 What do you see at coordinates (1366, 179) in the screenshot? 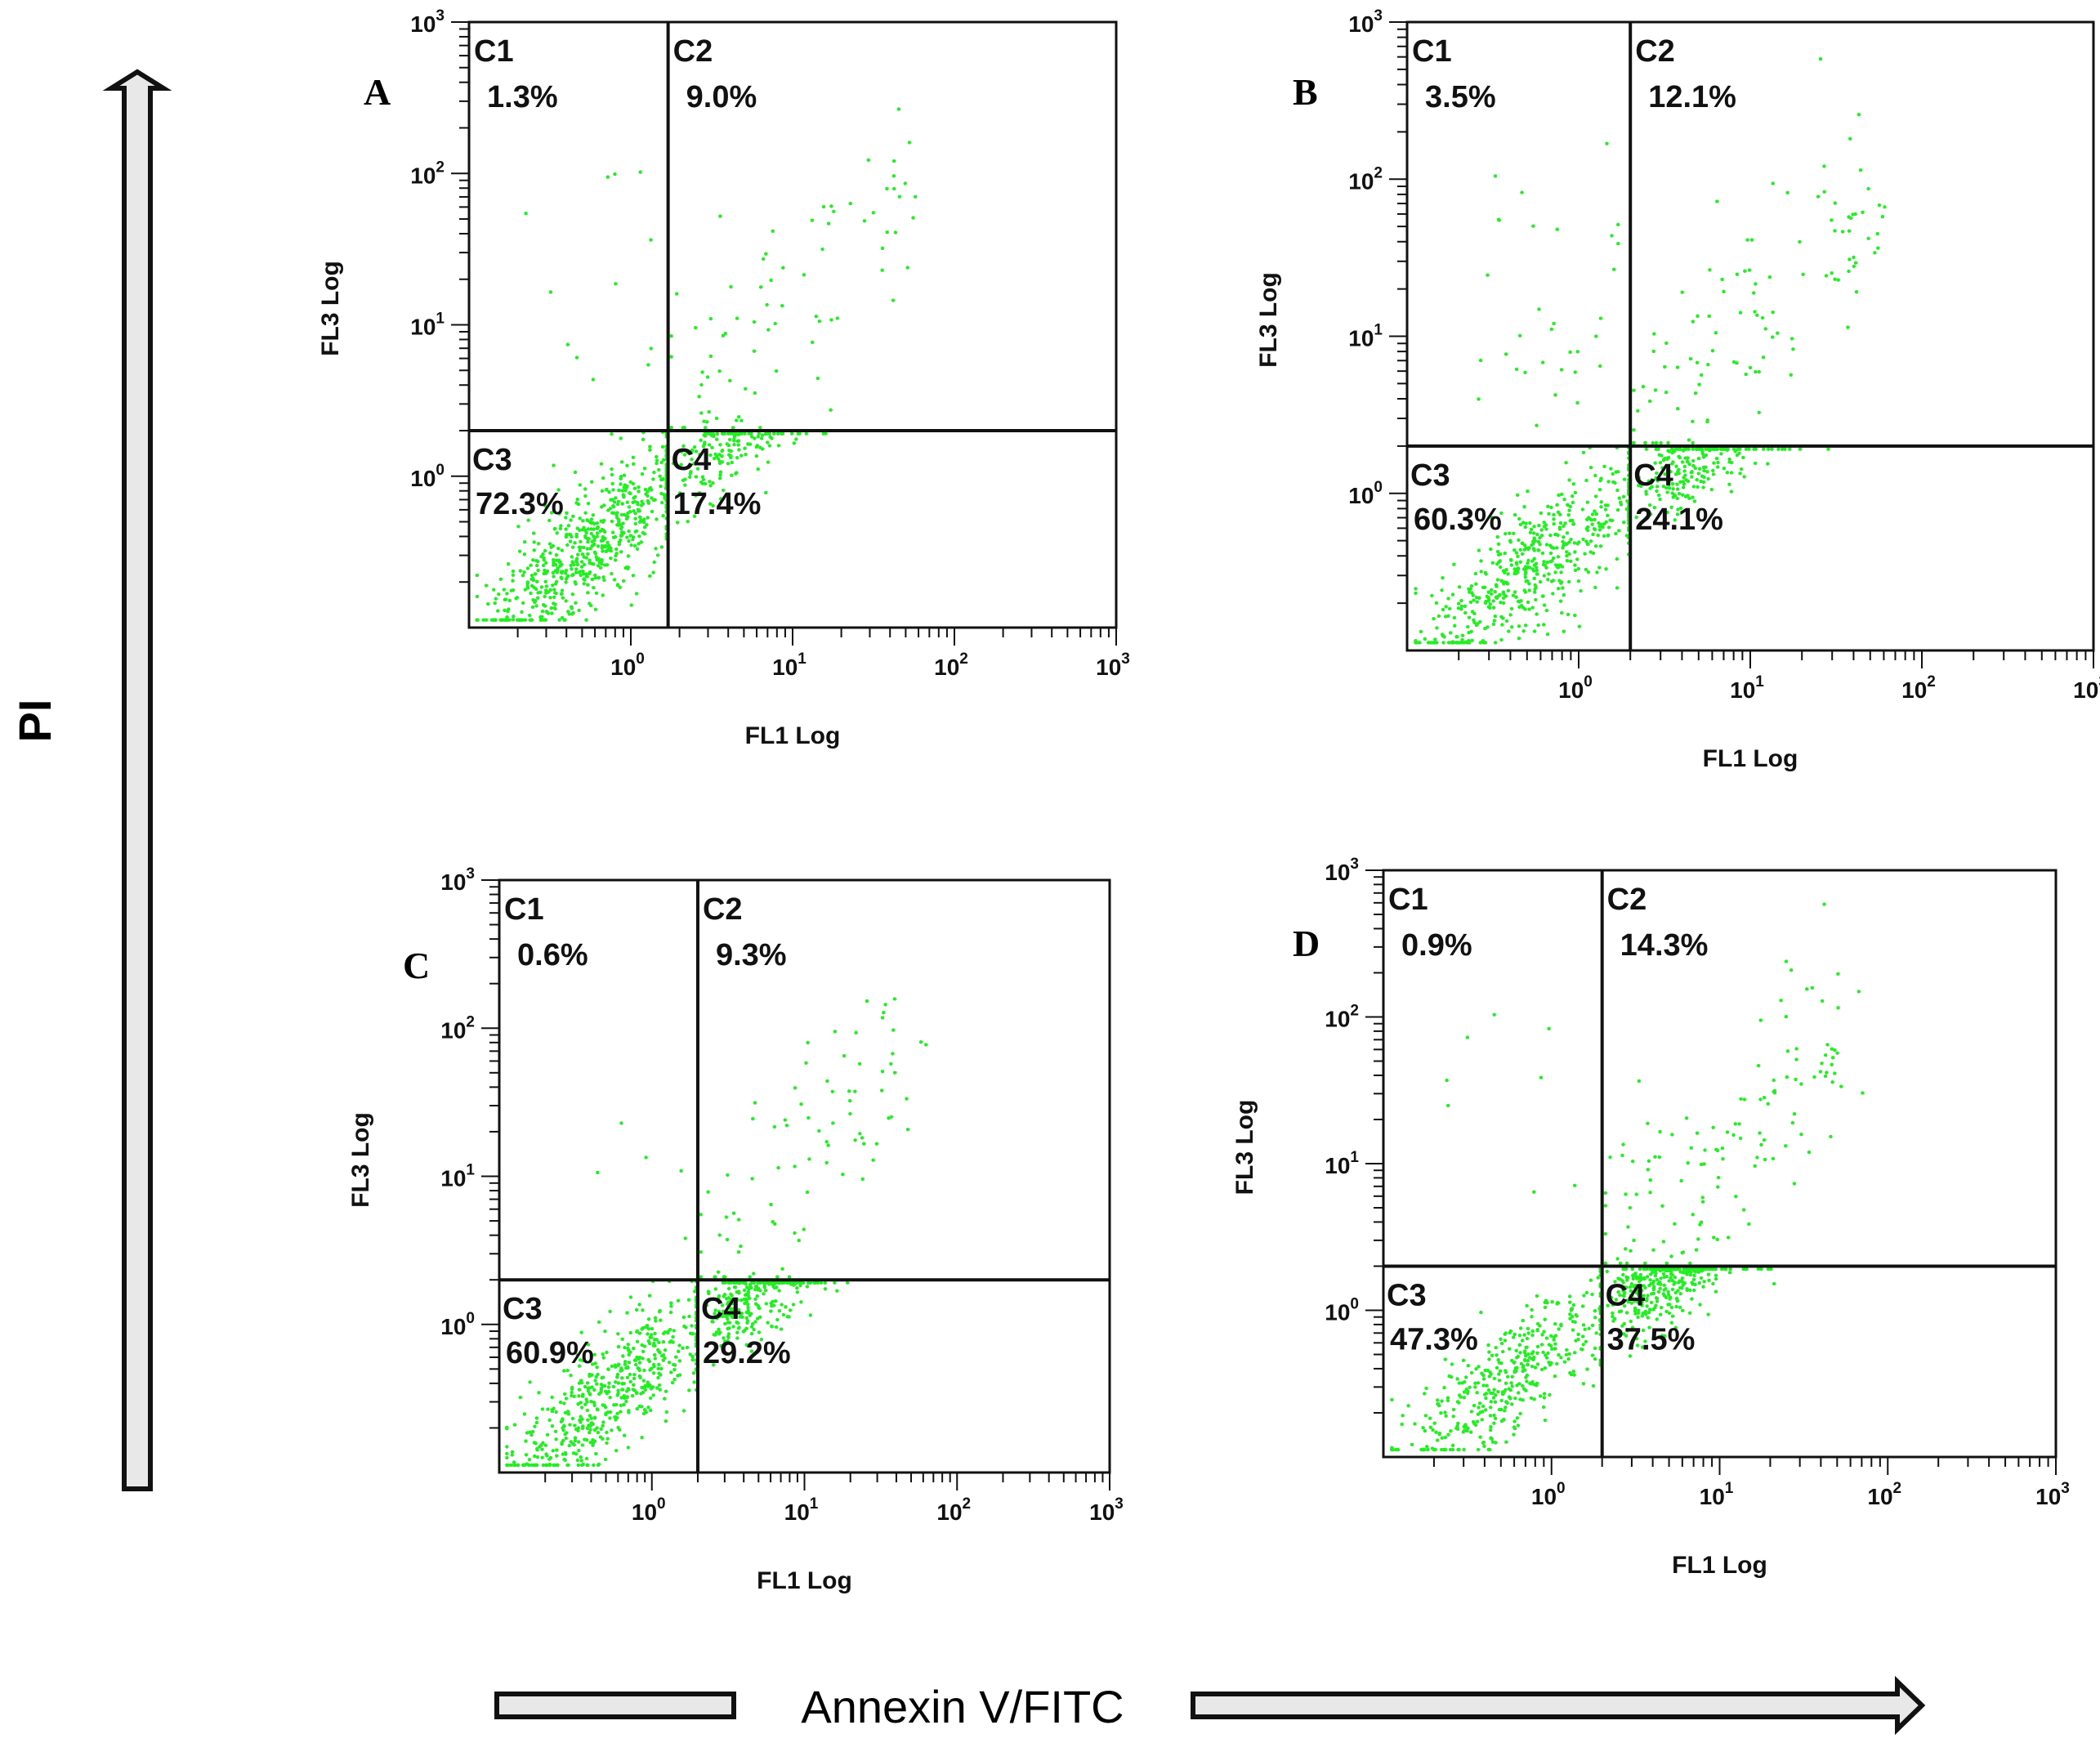
I see `y-tick-label: 102` at bounding box center [1366, 179].